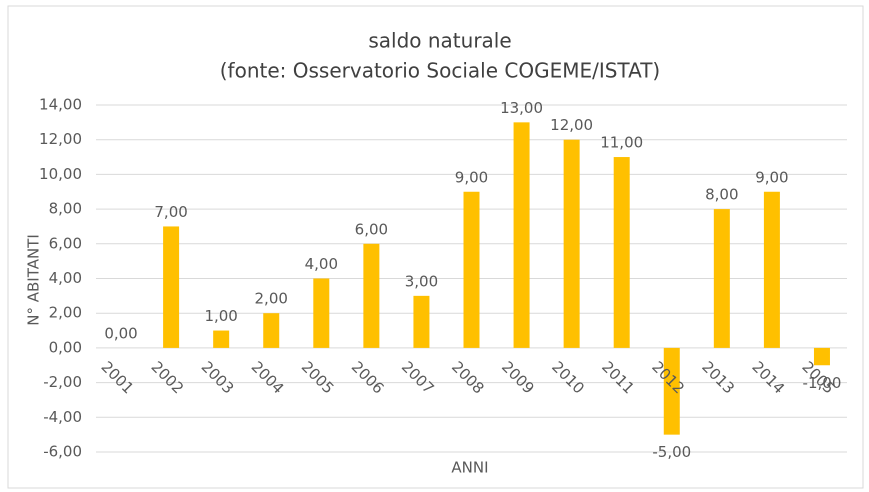  I want to click on data-label: 1,00, so click(220, 316).